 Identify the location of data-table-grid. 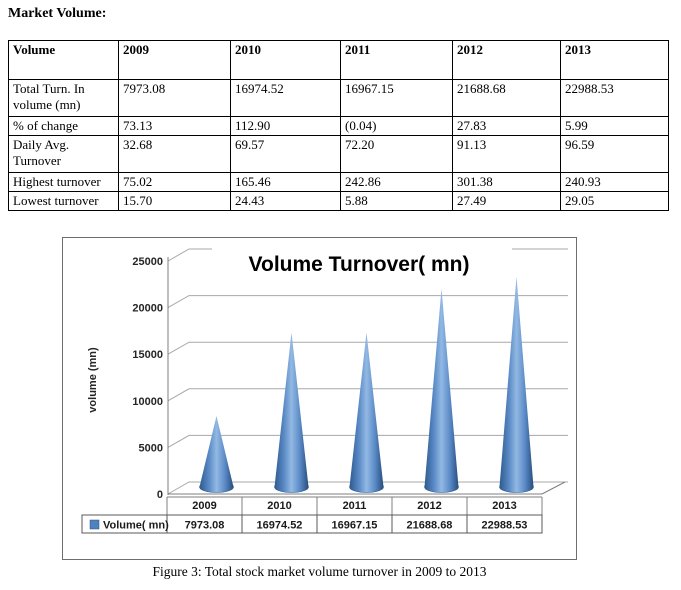
(312, 524).